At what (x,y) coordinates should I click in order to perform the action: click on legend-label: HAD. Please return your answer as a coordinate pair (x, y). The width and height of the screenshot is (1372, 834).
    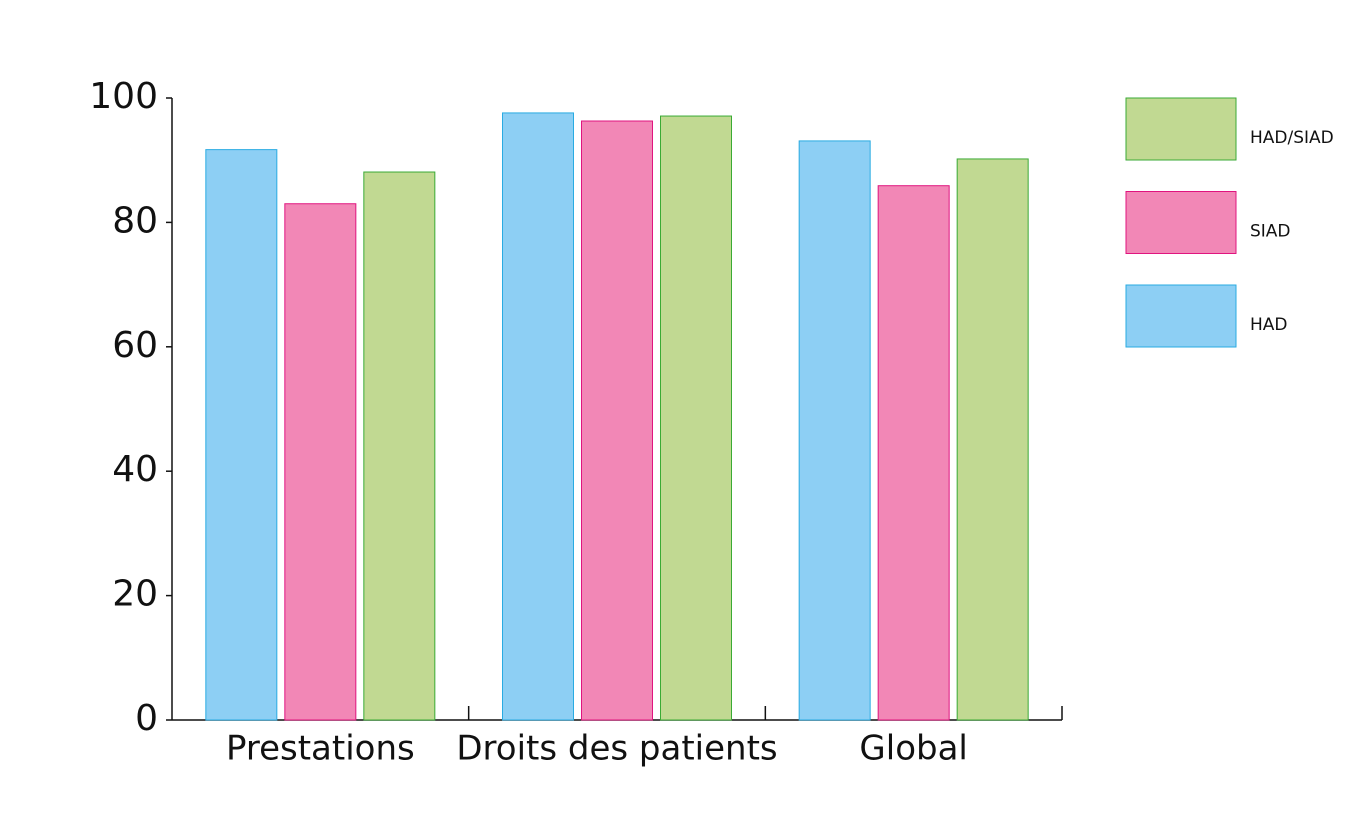
    Looking at the image, I should click on (1269, 325).